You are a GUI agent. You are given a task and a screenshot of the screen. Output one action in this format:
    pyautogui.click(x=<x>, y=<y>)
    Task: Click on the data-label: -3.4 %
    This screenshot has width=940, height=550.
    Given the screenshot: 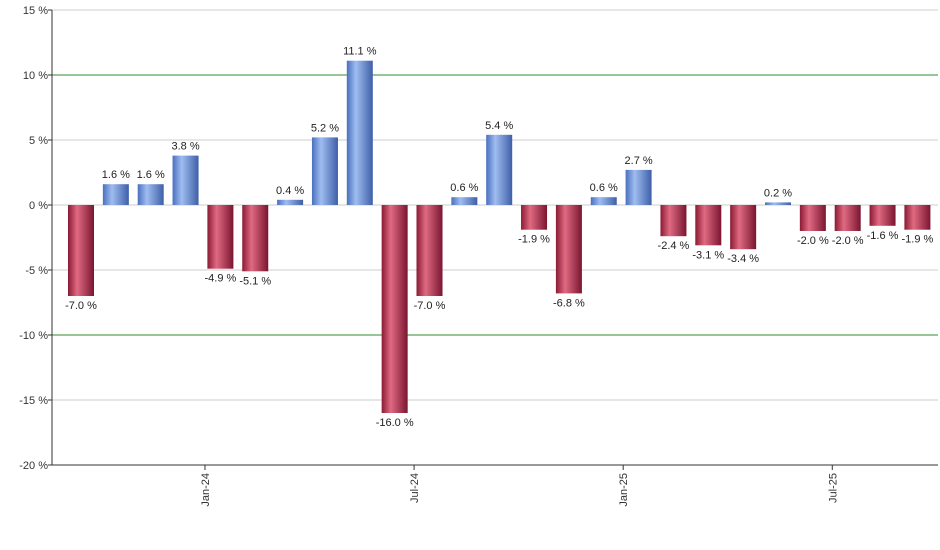 What is the action you would take?
    pyautogui.click(x=743, y=259)
    